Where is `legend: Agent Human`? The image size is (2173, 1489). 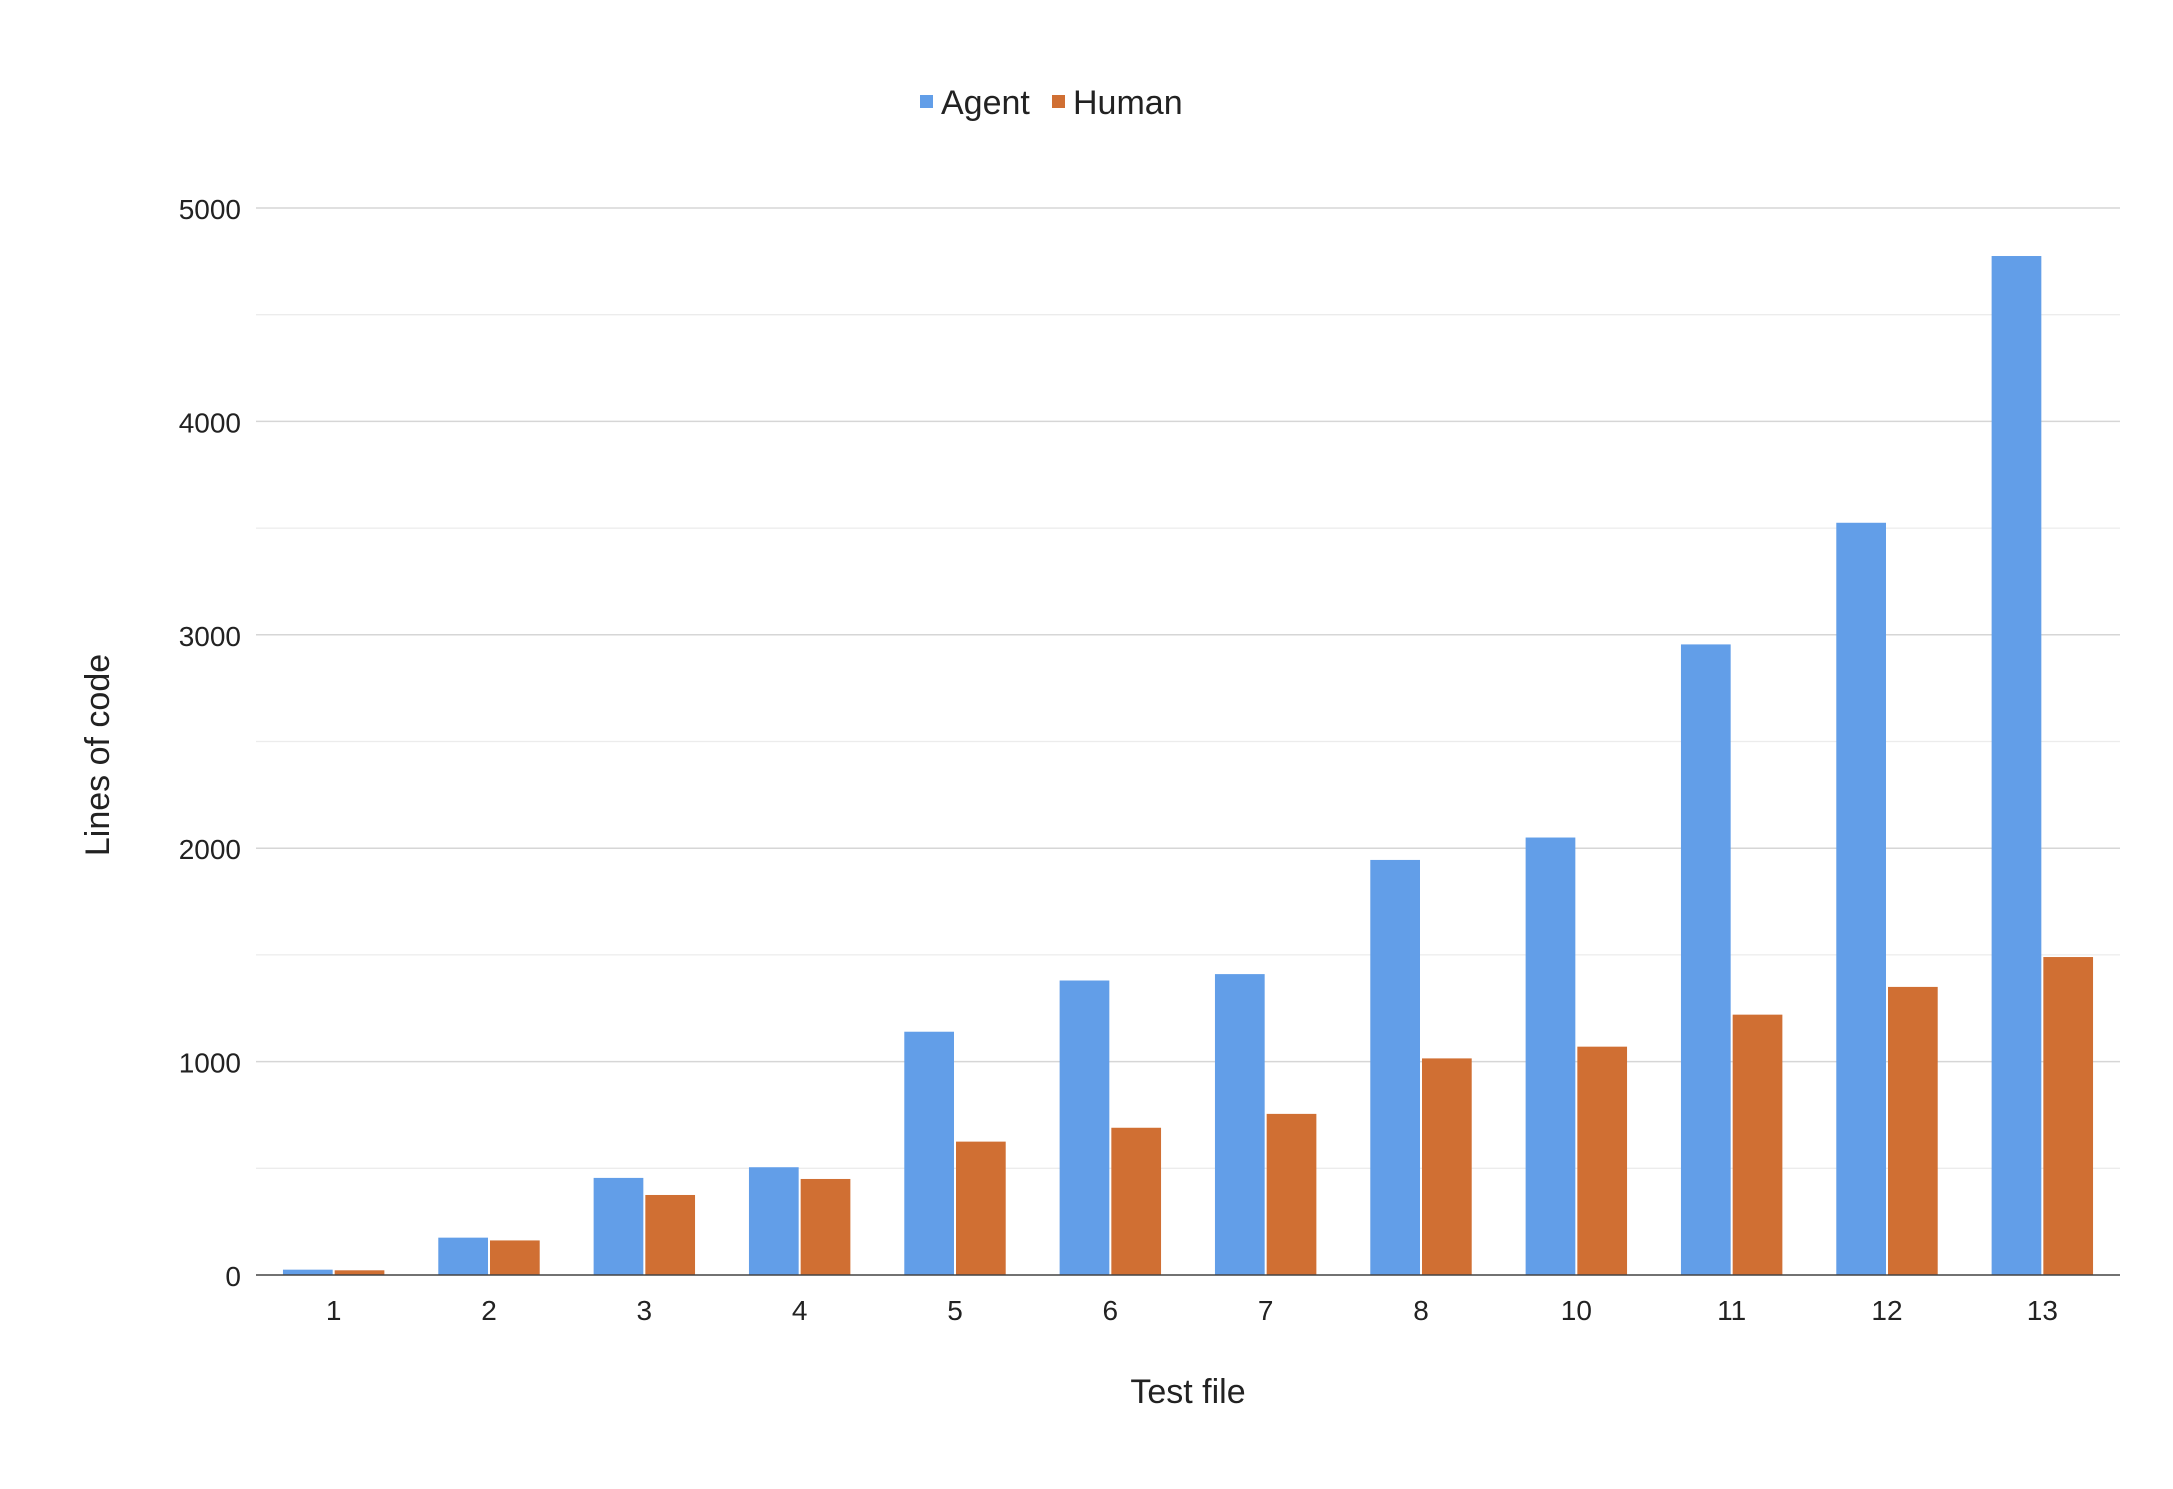
legend: Agent Human is located at coordinates (1051, 103).